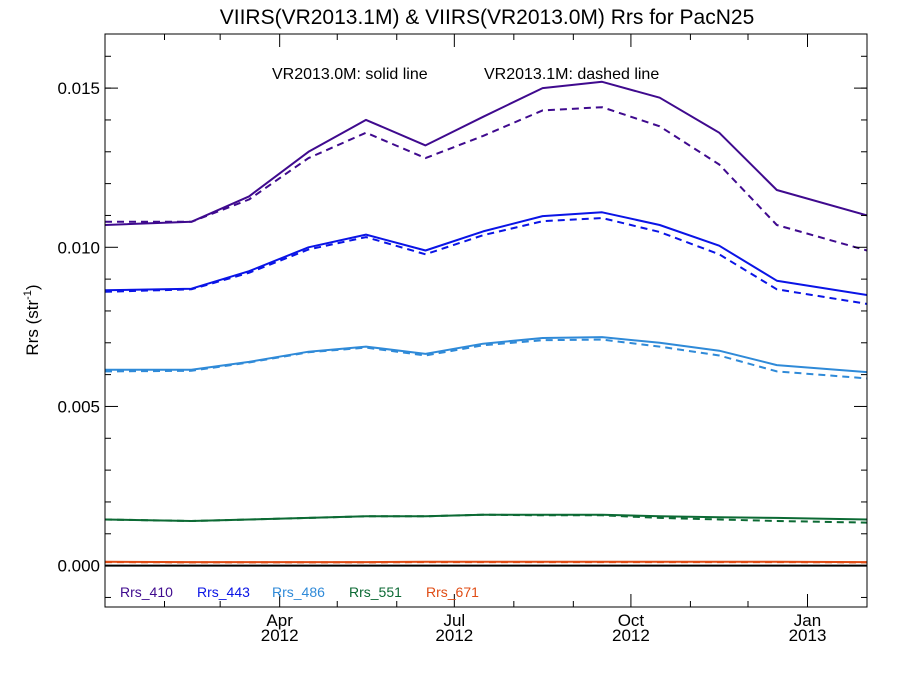 This screenshot has height=675, width=900. Describe the element at coordinates (32, 328) in the screenshot. I see `y-axis-label-main: Rrs (str` at that location.